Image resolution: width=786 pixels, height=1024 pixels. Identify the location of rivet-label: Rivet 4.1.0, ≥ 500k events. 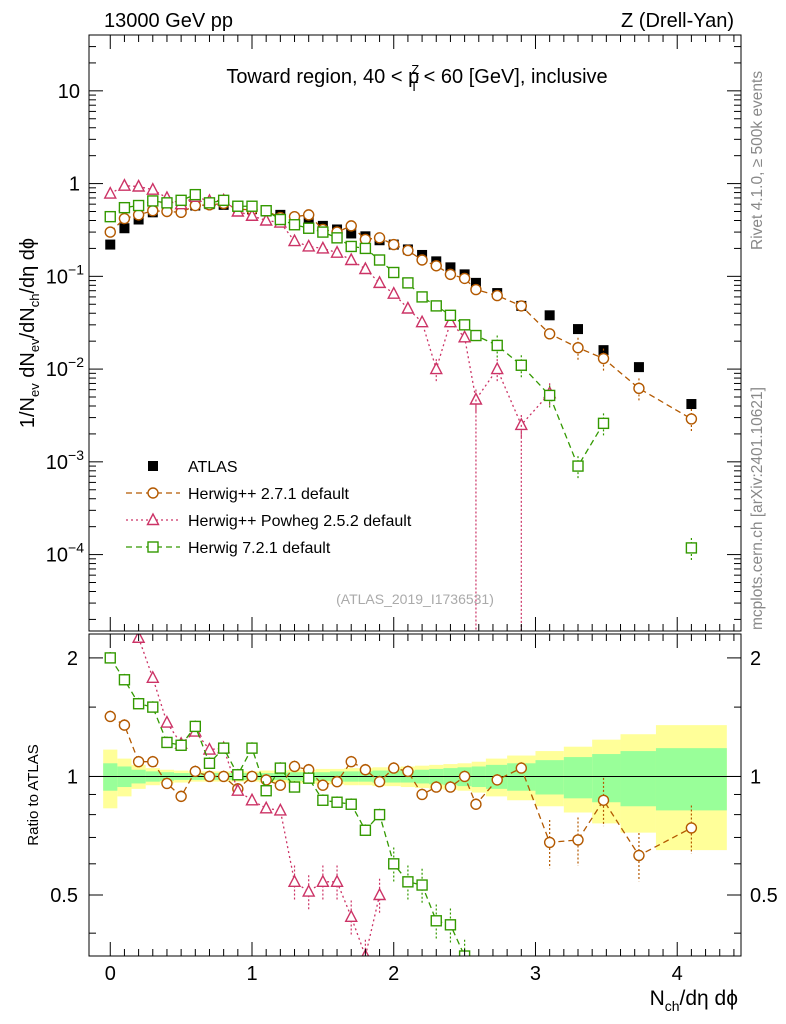
(757, 160).